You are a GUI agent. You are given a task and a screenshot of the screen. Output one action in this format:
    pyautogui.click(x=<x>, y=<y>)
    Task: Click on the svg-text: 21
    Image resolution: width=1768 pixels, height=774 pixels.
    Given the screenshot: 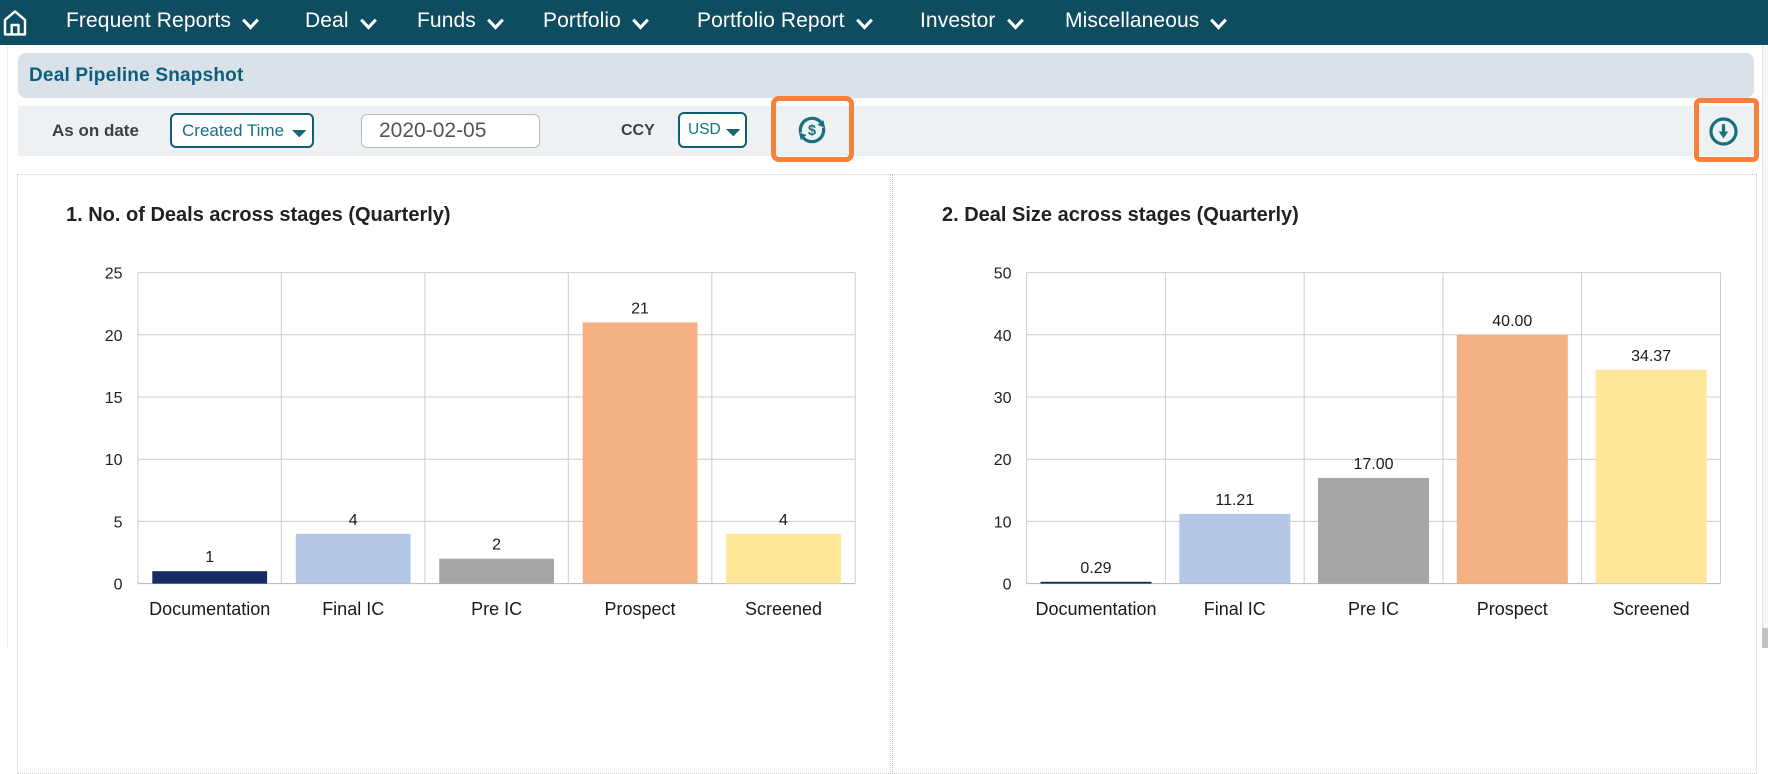 What is the action you would take?
    pyautogui.click(x=640, y=308)
    